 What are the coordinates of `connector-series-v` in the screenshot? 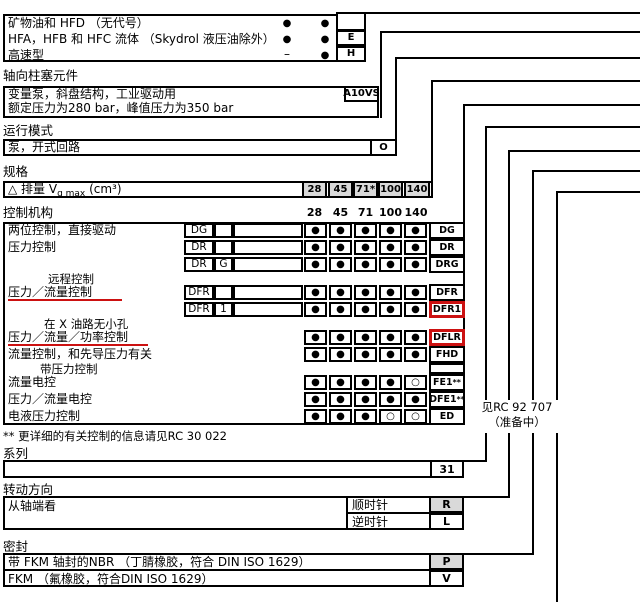 It's located at (486, 294).